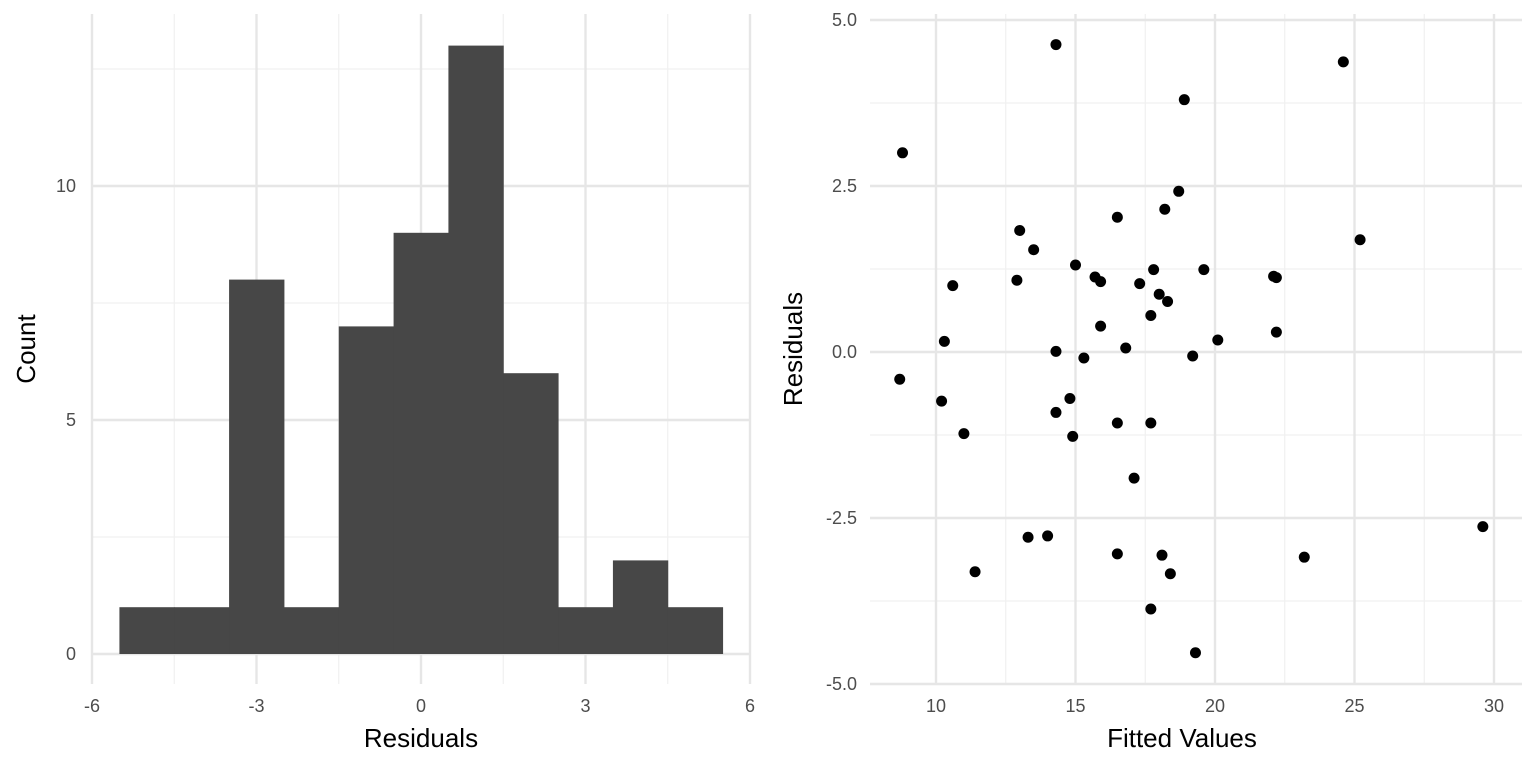 The width and height of the screenshot is (1536, 768). I want to click on histogram-x-tick-label: -6, so click(92, 706).